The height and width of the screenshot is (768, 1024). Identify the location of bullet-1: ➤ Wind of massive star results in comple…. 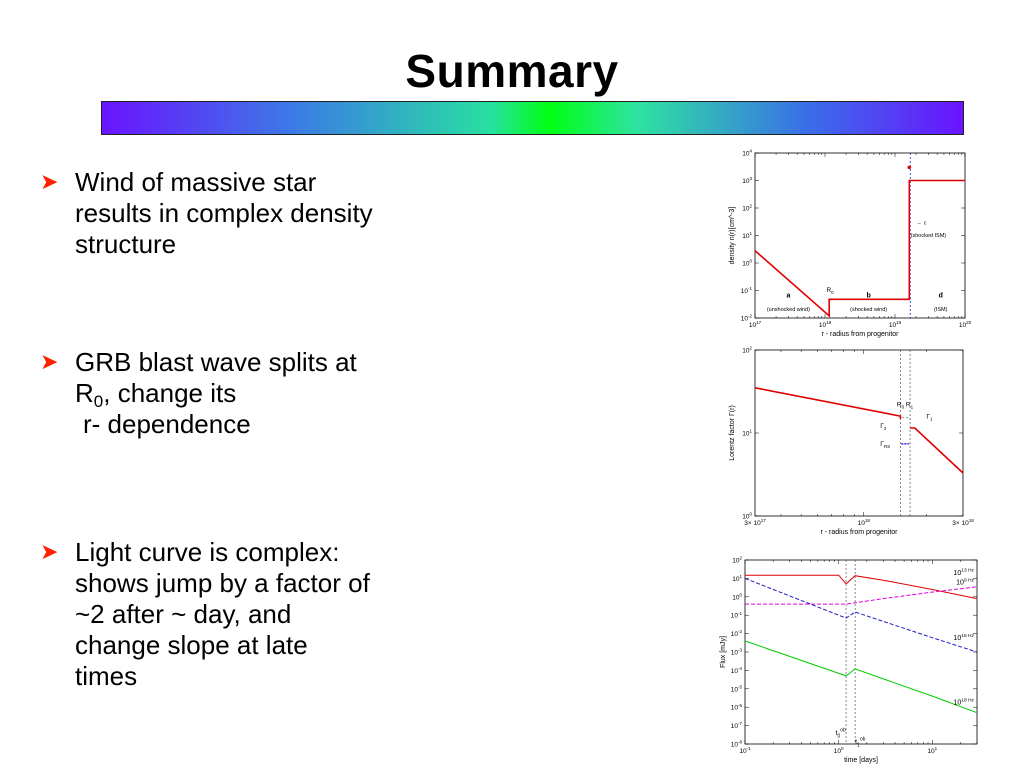
(260, 213).